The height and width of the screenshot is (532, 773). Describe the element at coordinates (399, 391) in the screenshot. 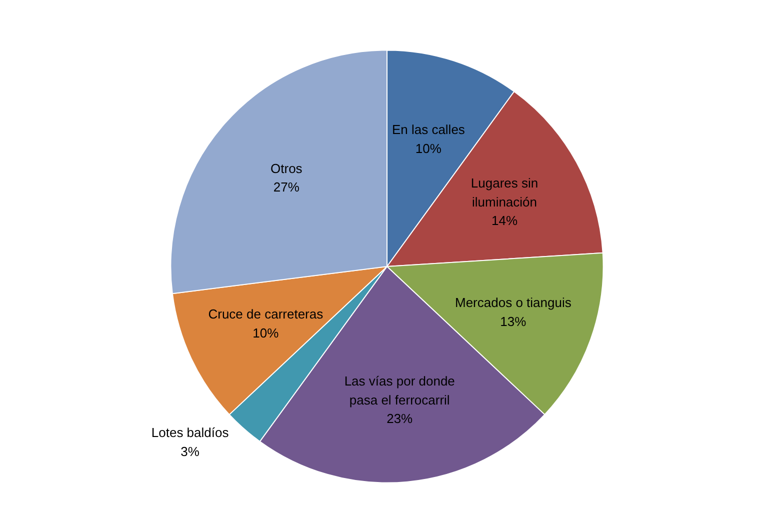

I see `slice-label: Las vías por donde pasa el ferrocarril` at that location.